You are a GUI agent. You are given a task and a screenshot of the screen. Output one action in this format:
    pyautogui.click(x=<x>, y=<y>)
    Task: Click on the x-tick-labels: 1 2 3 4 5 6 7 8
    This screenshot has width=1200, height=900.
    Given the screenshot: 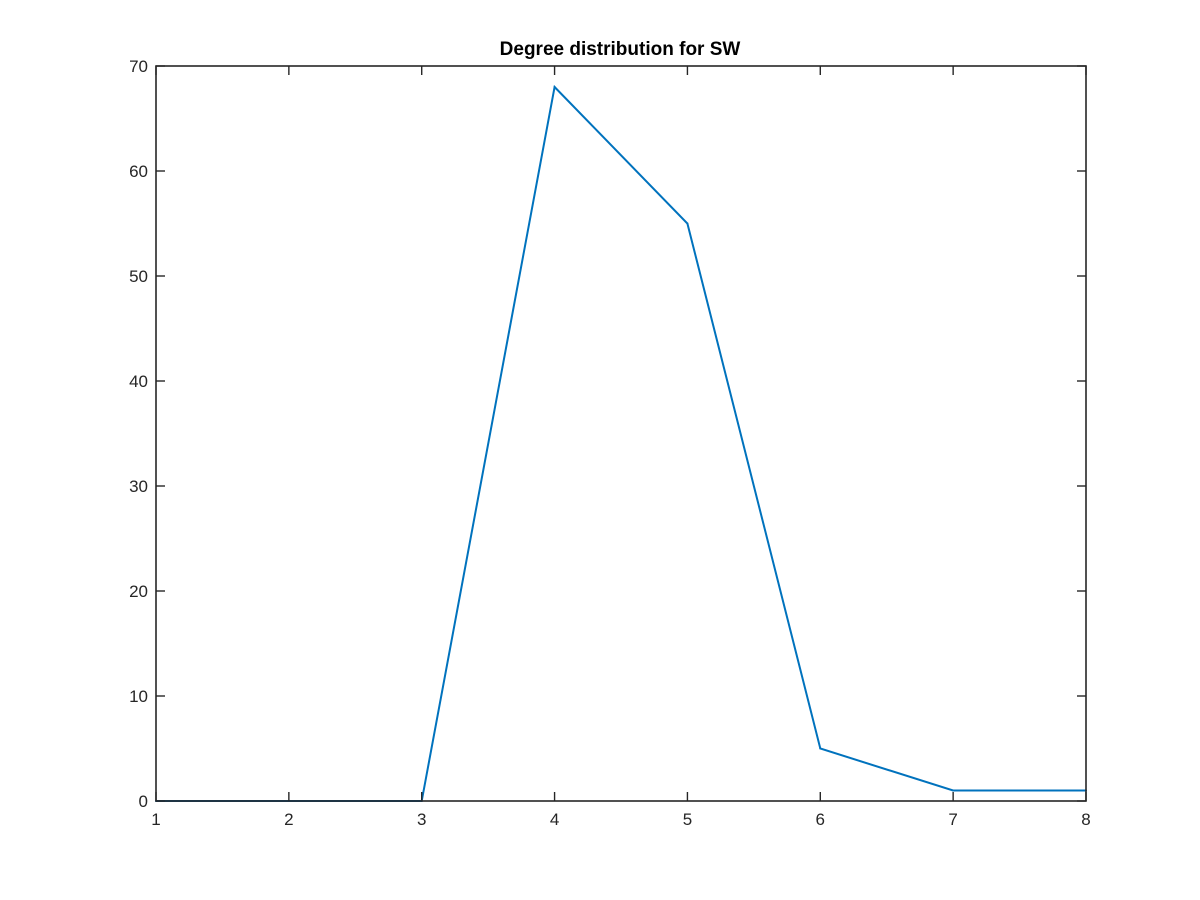 What is the action you would take?
    pyautogui.click(x=620, y=819)
    